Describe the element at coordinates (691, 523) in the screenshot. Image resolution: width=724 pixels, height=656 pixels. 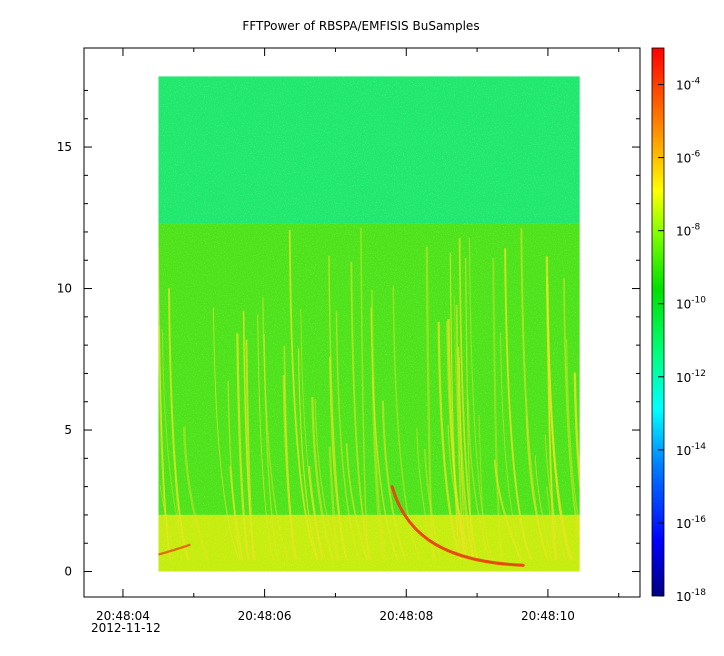
I see `colorbar-tick-label: 10⁻¹⁶` at that location.